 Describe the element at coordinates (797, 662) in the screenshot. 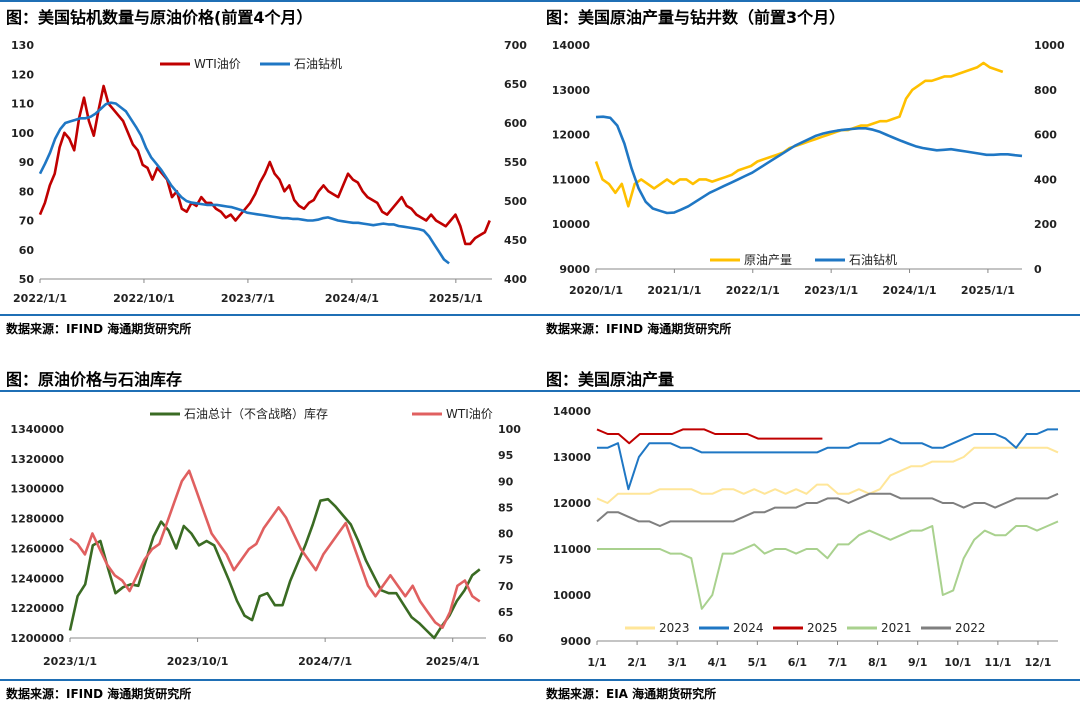

I see `x-tick-label: 6/1` at that location.